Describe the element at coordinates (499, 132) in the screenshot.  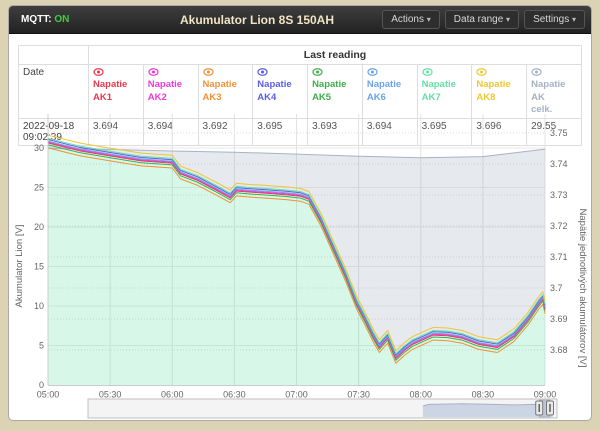
I see `reading-value-8: 3.696` at that location.